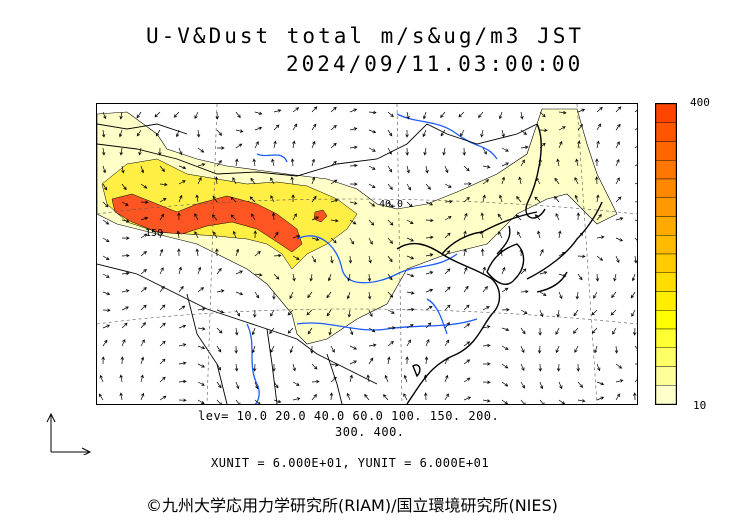 The image size is (752, 532). I want to click on contour-levels-line2: 300. 400., so click(370, 432).